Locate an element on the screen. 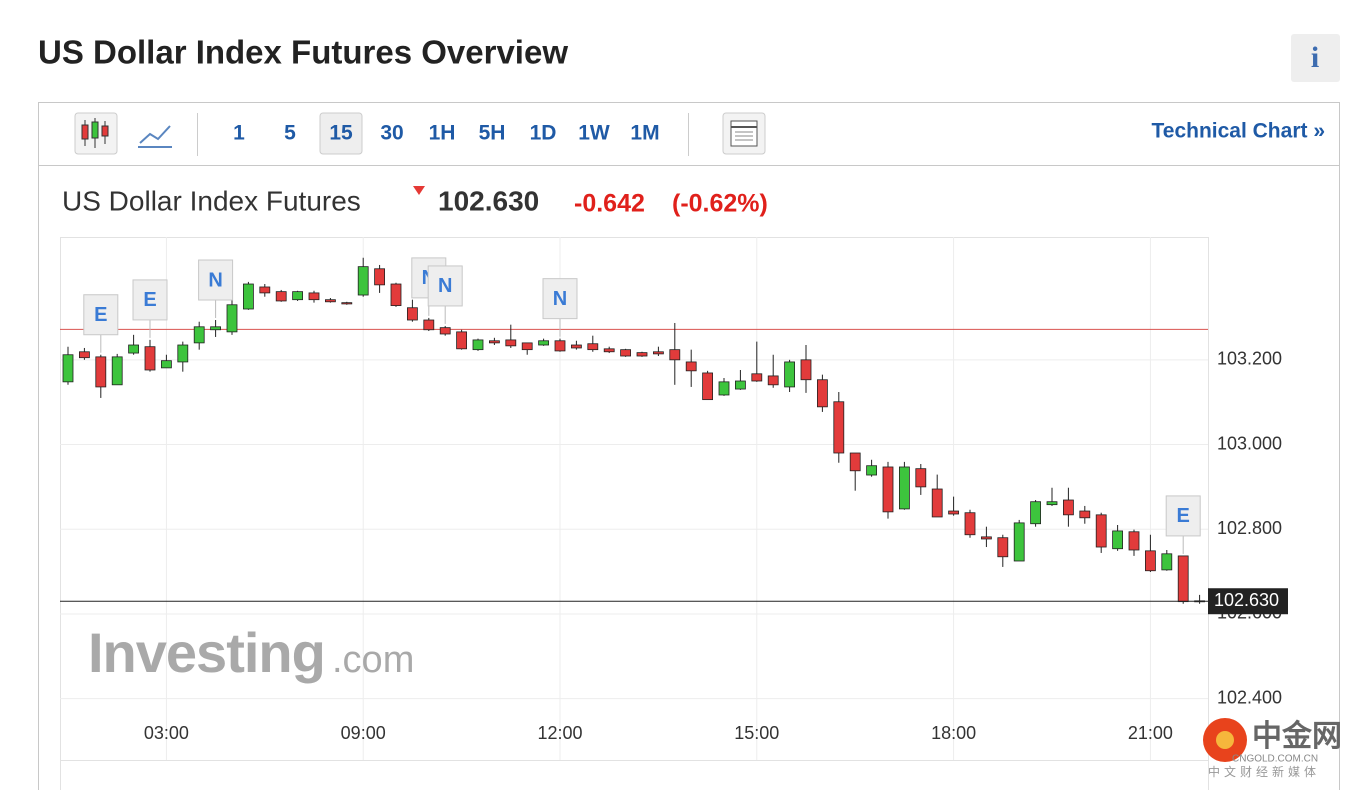 This screenshot has height=790, width=1360. x-tick-label: 18:00 is located at coordinates (953, 733).